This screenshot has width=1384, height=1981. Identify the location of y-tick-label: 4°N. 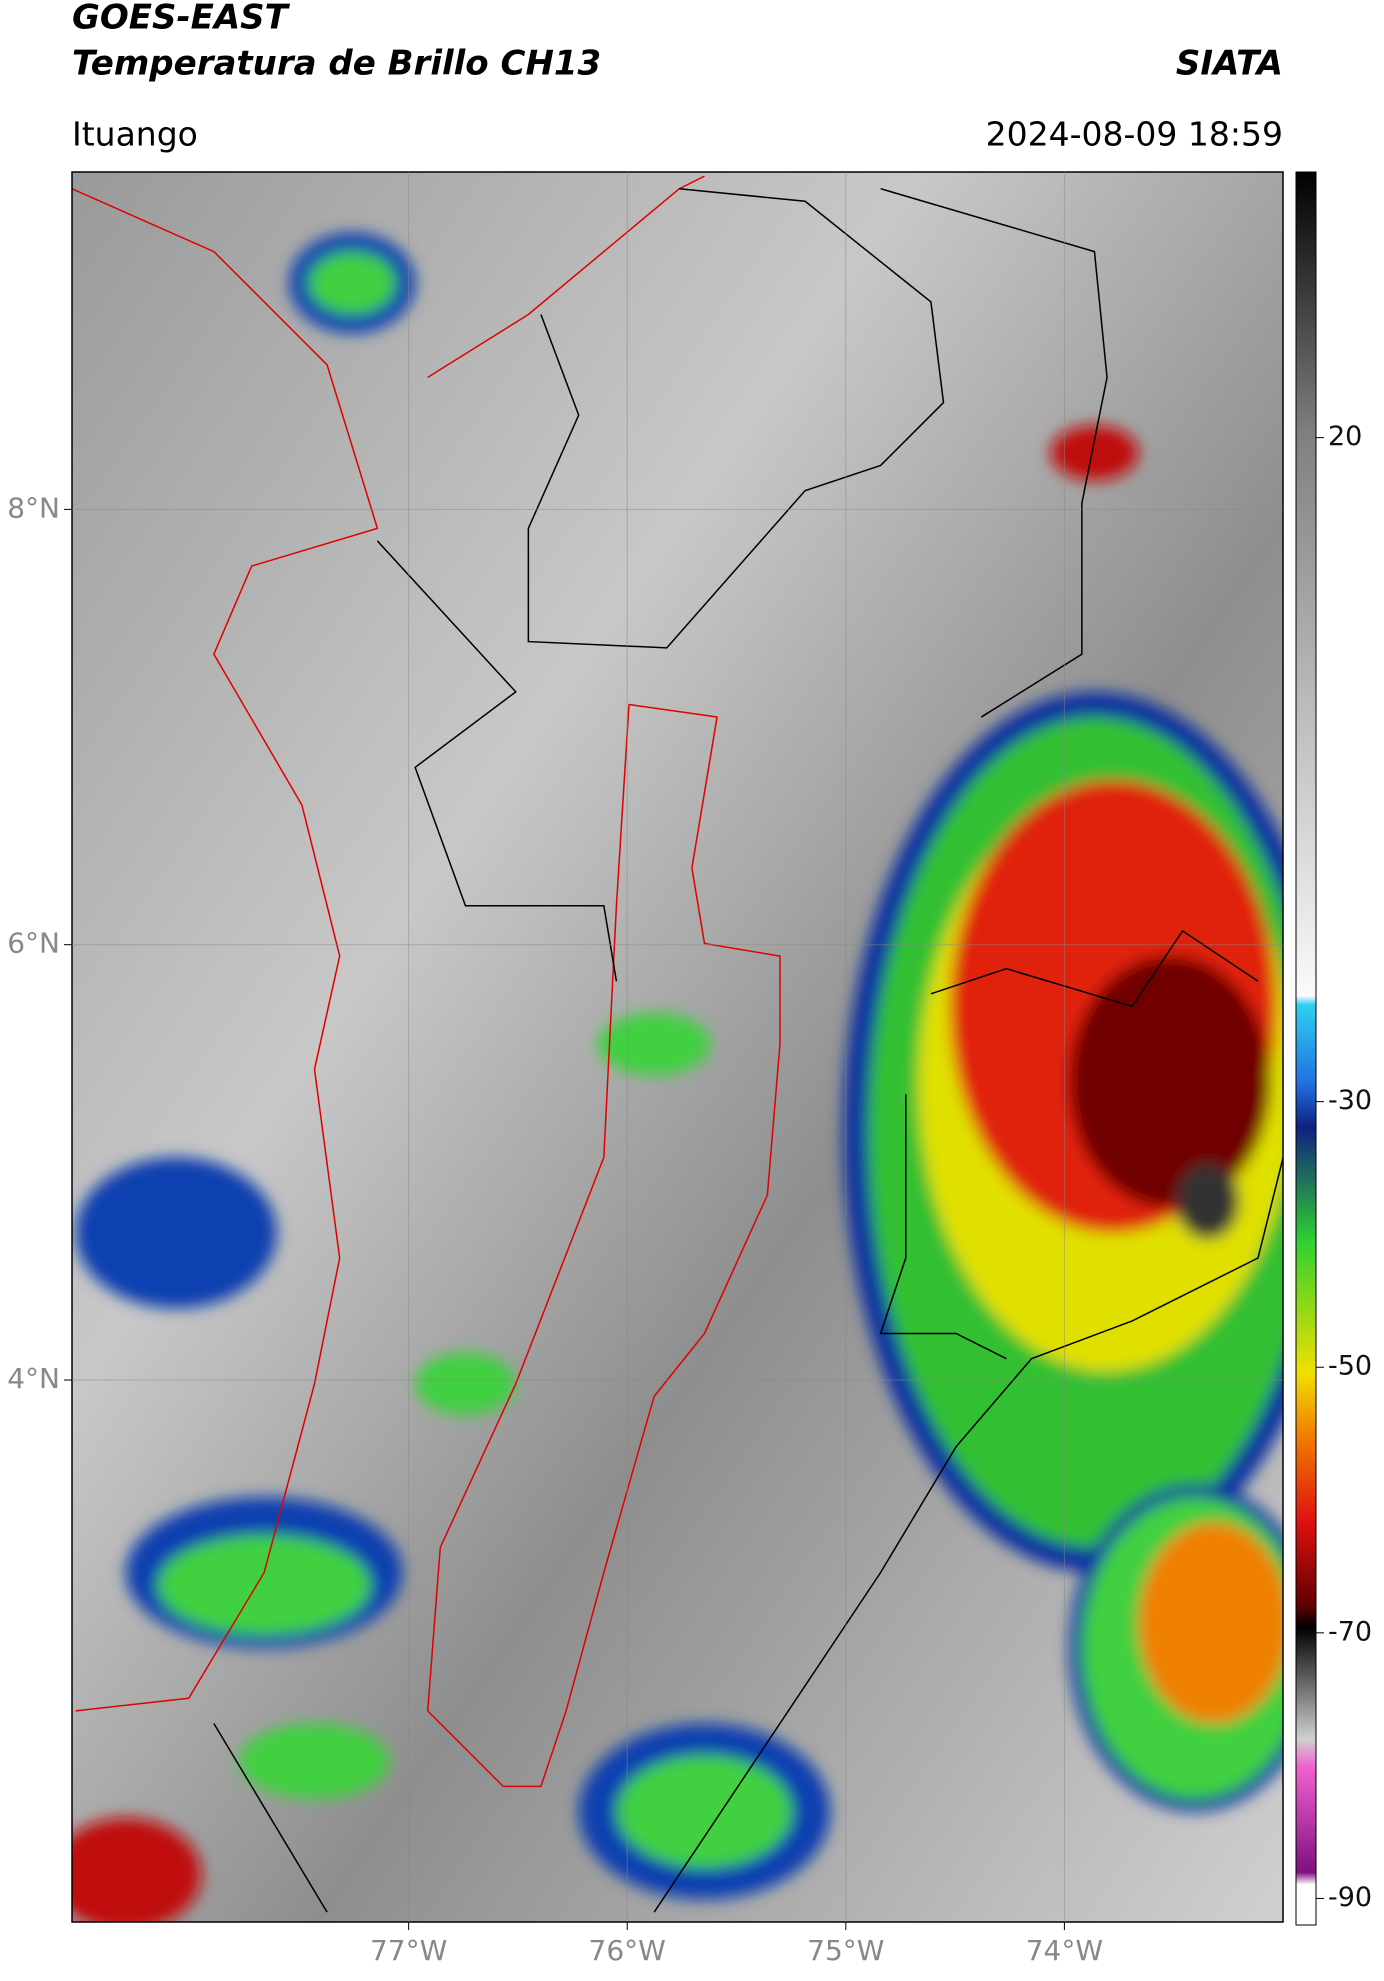
(33, 1378).